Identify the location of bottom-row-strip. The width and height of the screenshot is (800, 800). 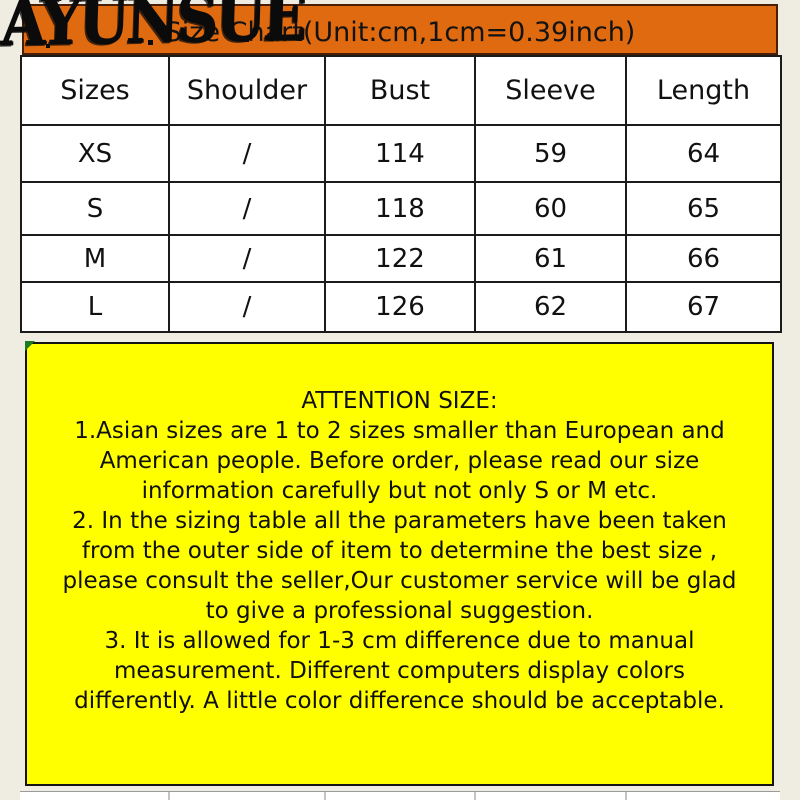
(400, 795).